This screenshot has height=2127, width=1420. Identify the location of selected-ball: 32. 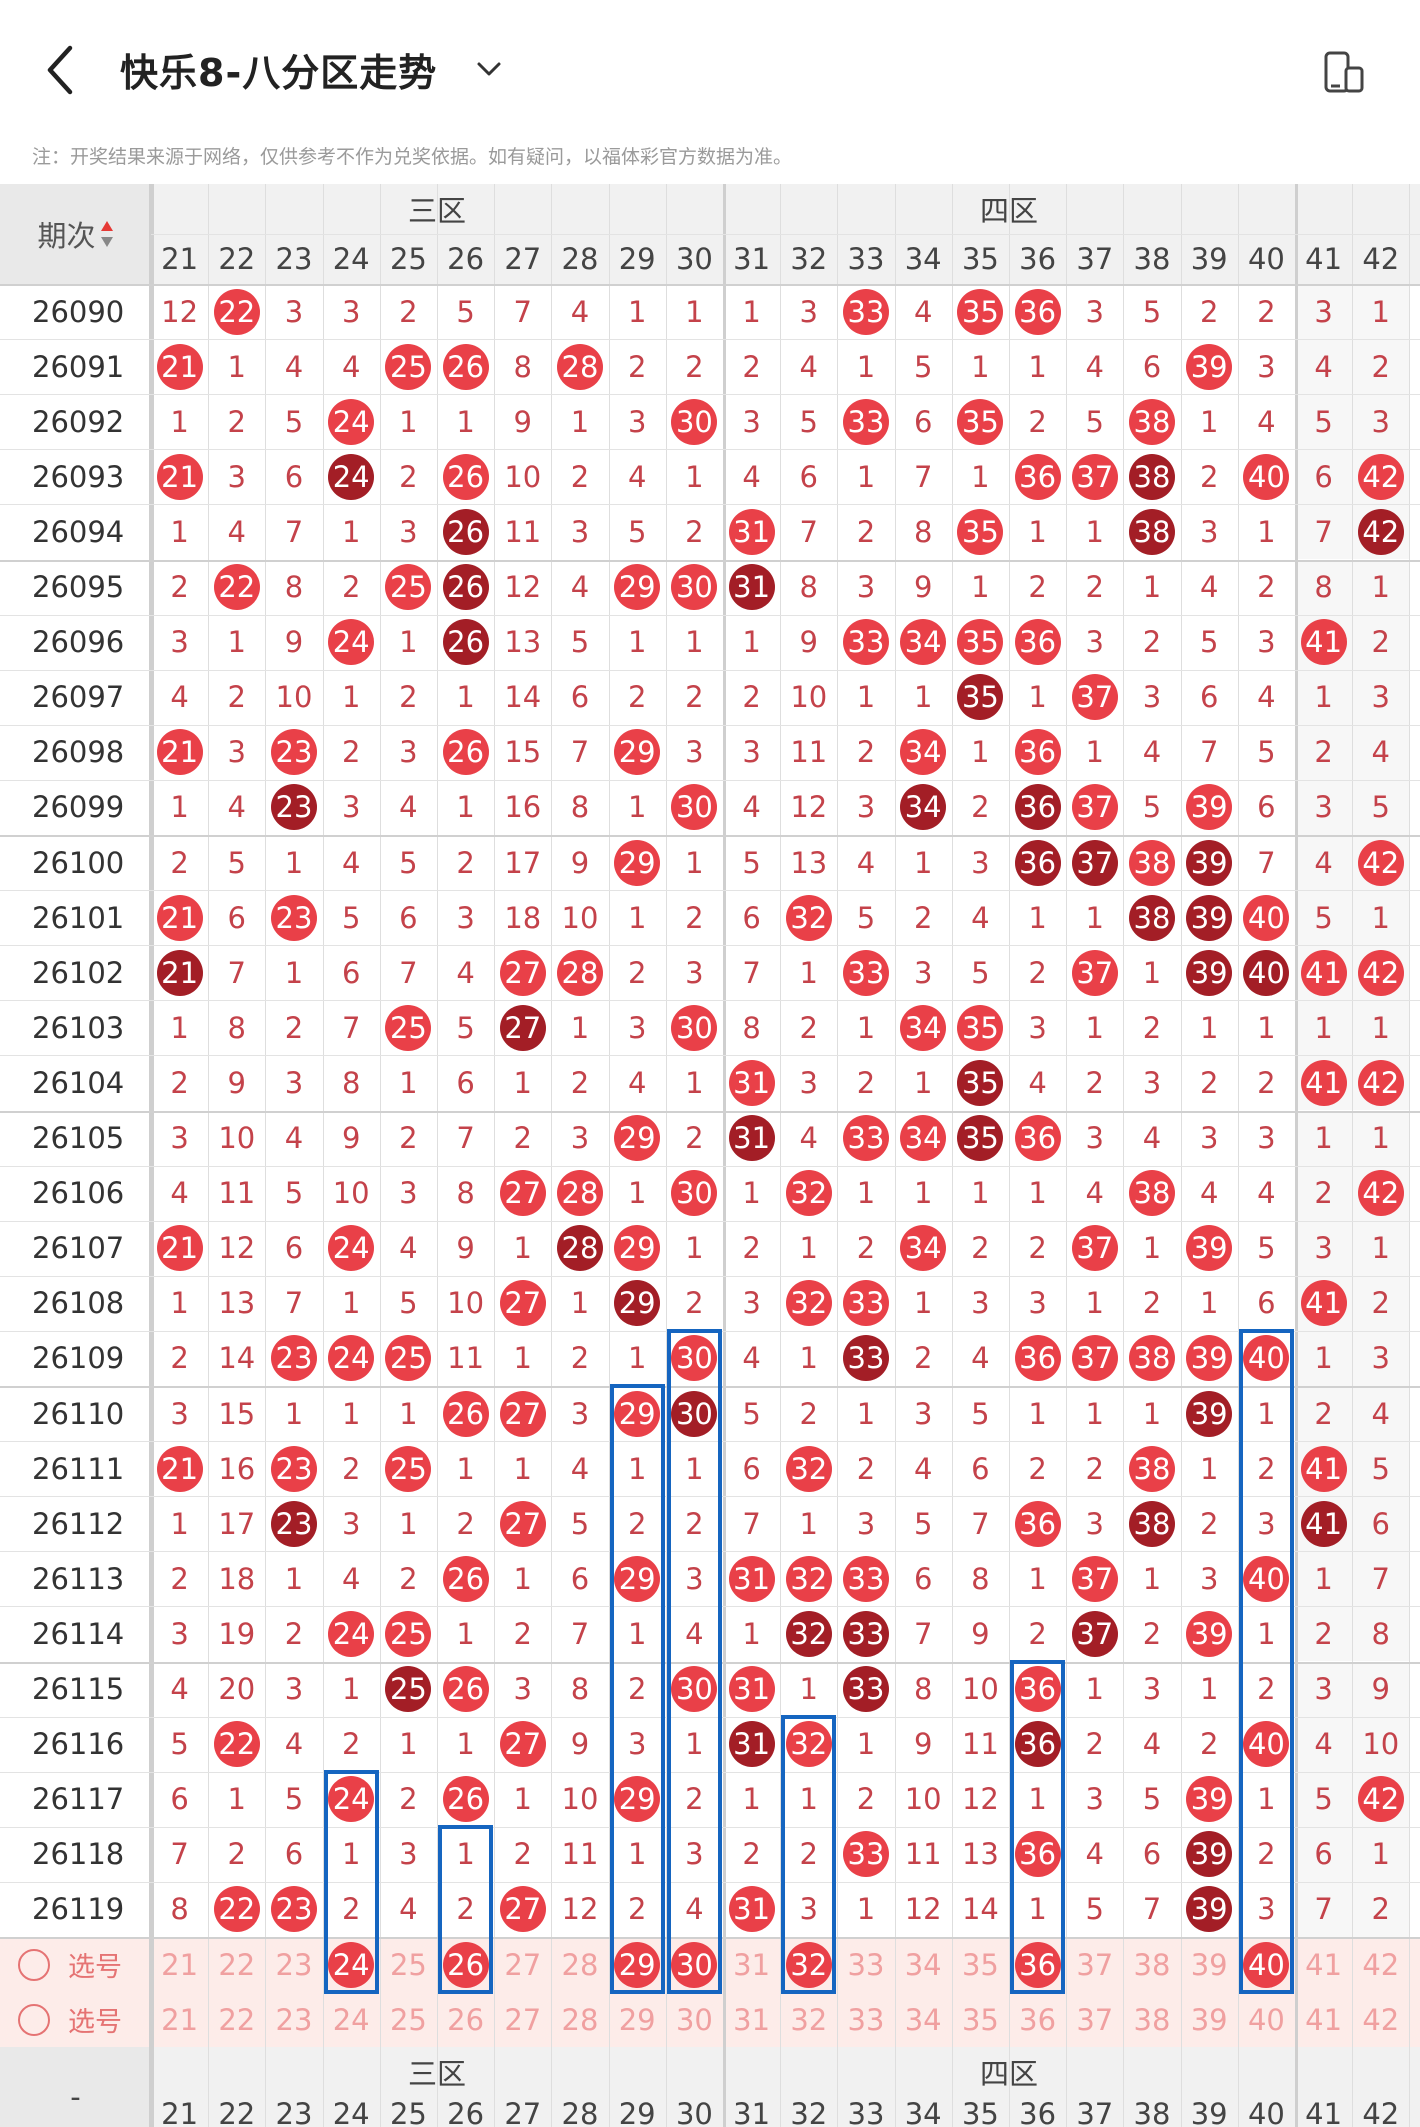
(808, 1964).